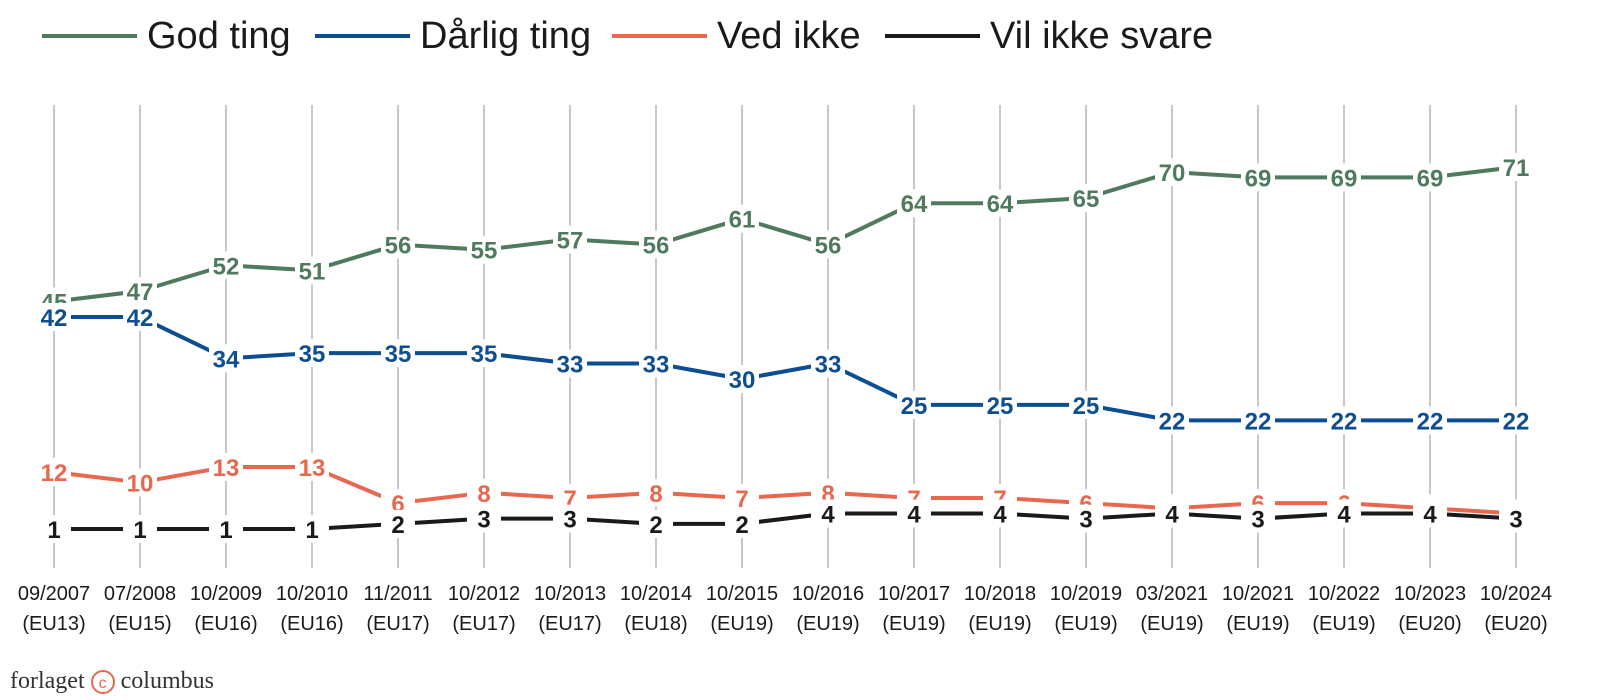 This screenshot has width=1614, height=700. I want to click on x-tick-label-group: (EU16), so click(225, 624).